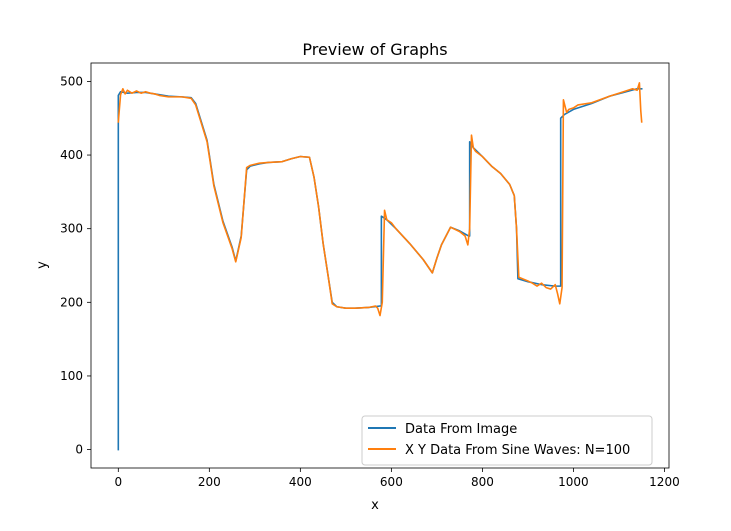  What do you see at coordinates (664, 482) in the screenshot?
I see `x-tick-label: 1200` at bounding box center [664, 482].